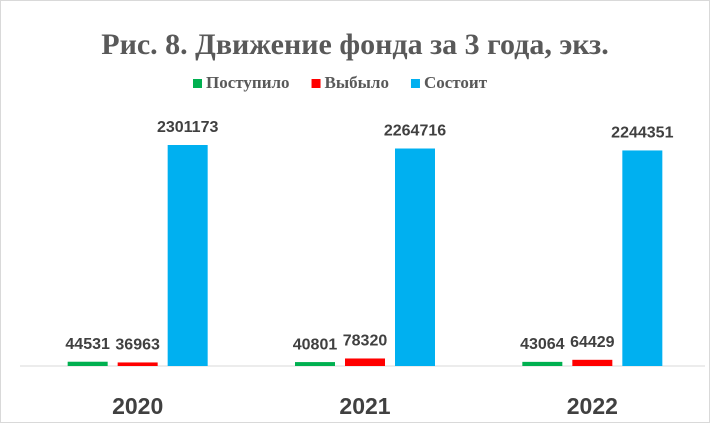 This screenshot has height=423, width=710. Describe the element at coordinates (456, 82) in the screenshot. I see `legend-label: Состоит` at that location.